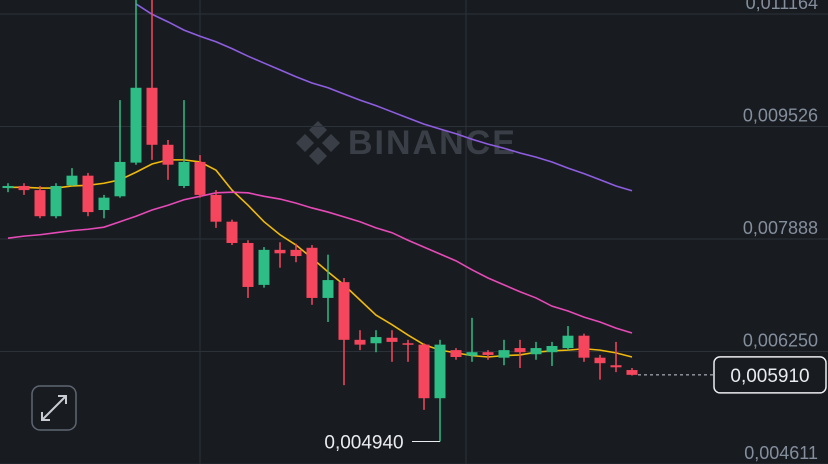 The image size is (828, 464). Describe the element at coordinates (363, 442) in the screenshot. I see `low-annotation-label: 0,004940` at that location.